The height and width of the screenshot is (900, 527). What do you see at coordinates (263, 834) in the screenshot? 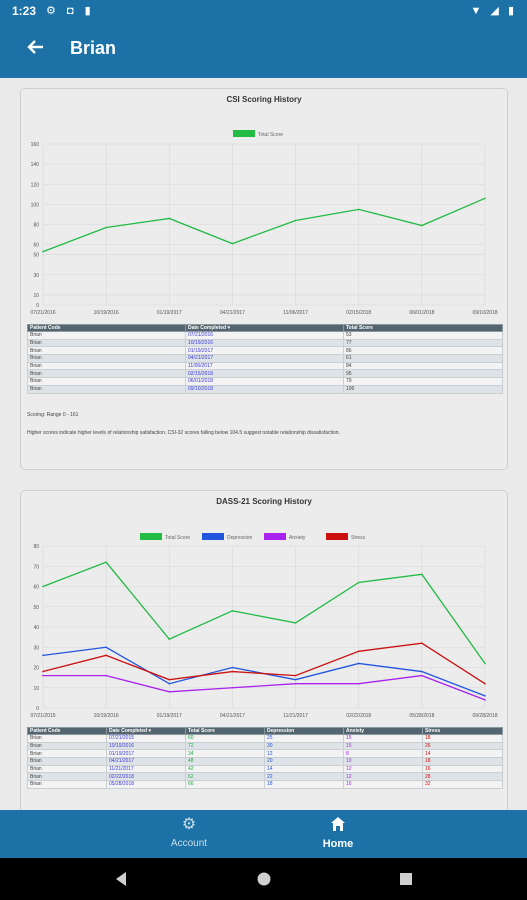
I see `bottom-navigation: ⚙ Account Home` at bounding box center [263, 834].